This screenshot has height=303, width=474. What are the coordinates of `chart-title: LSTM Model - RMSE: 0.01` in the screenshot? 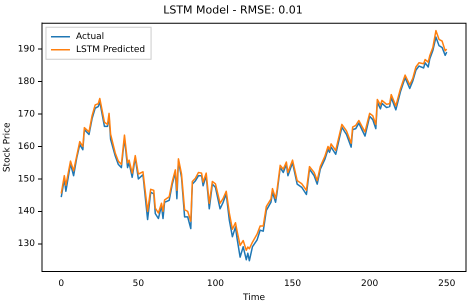 It's located at (233, 9).